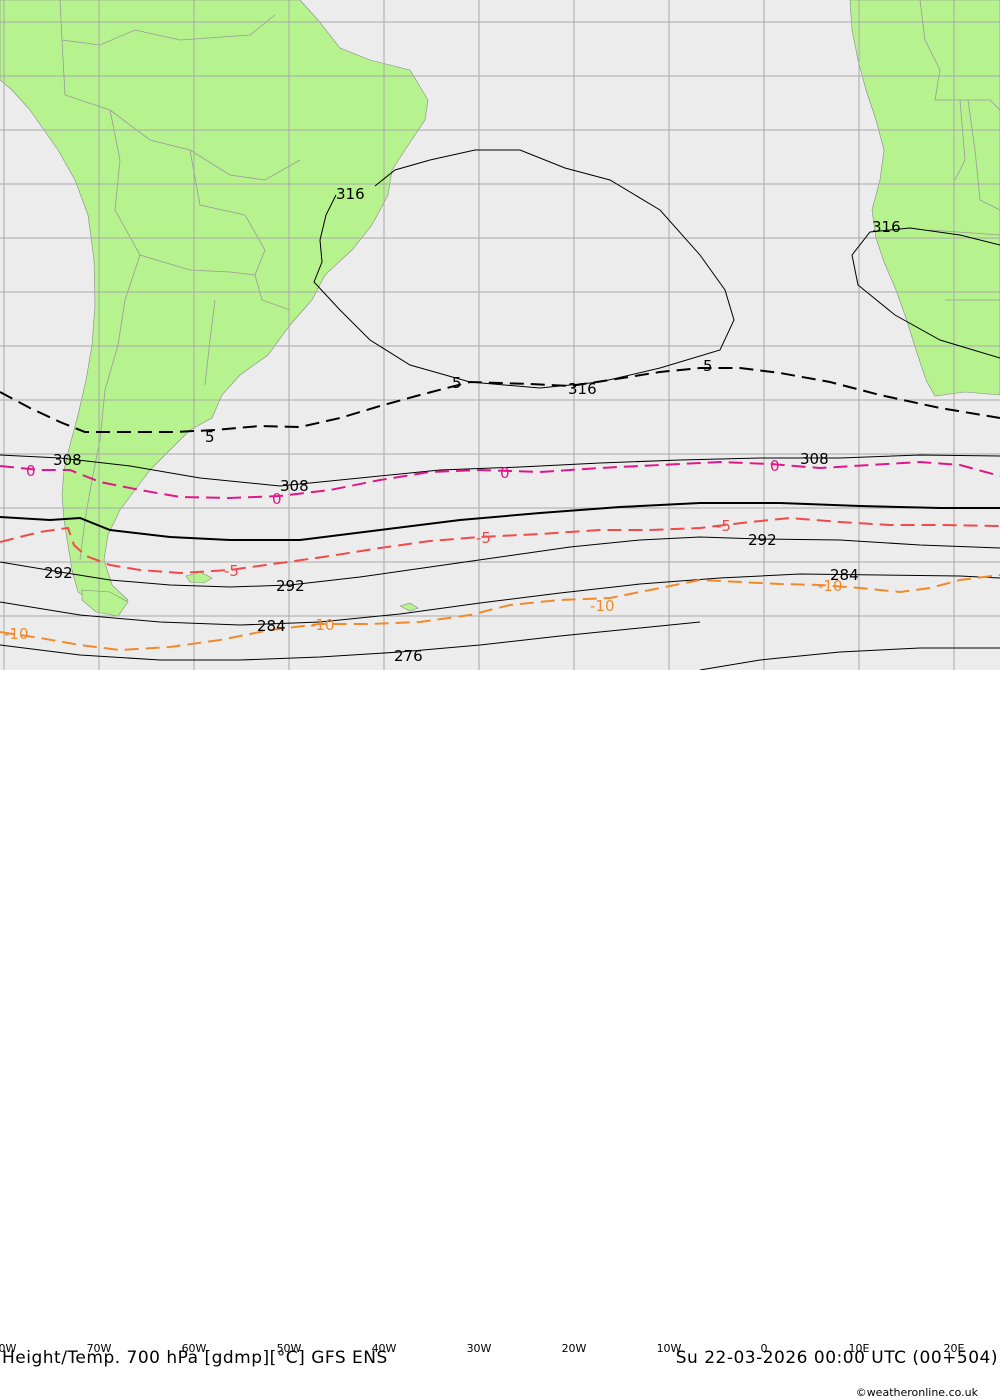 The image size is (1000, 1399). What do you see at coordinates (457, 383) in the screenshot?
I see `label-t5-mid: 5` at bounding box center [457, 383].